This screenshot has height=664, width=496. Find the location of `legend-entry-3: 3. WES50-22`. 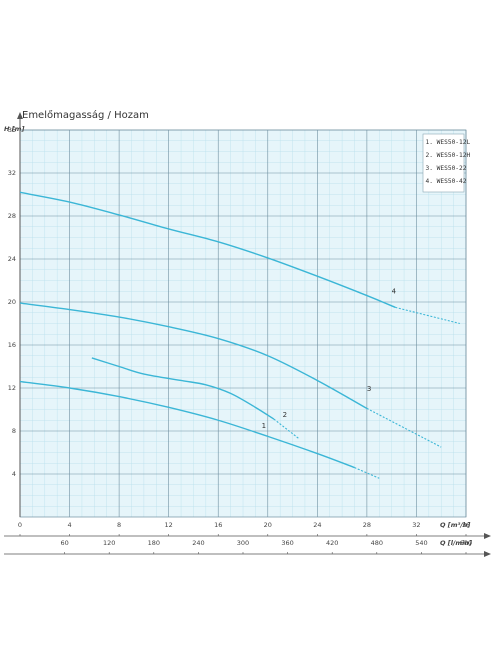

legend-entry-3: 3. WES50-22 is located at coordinates (446, 168).